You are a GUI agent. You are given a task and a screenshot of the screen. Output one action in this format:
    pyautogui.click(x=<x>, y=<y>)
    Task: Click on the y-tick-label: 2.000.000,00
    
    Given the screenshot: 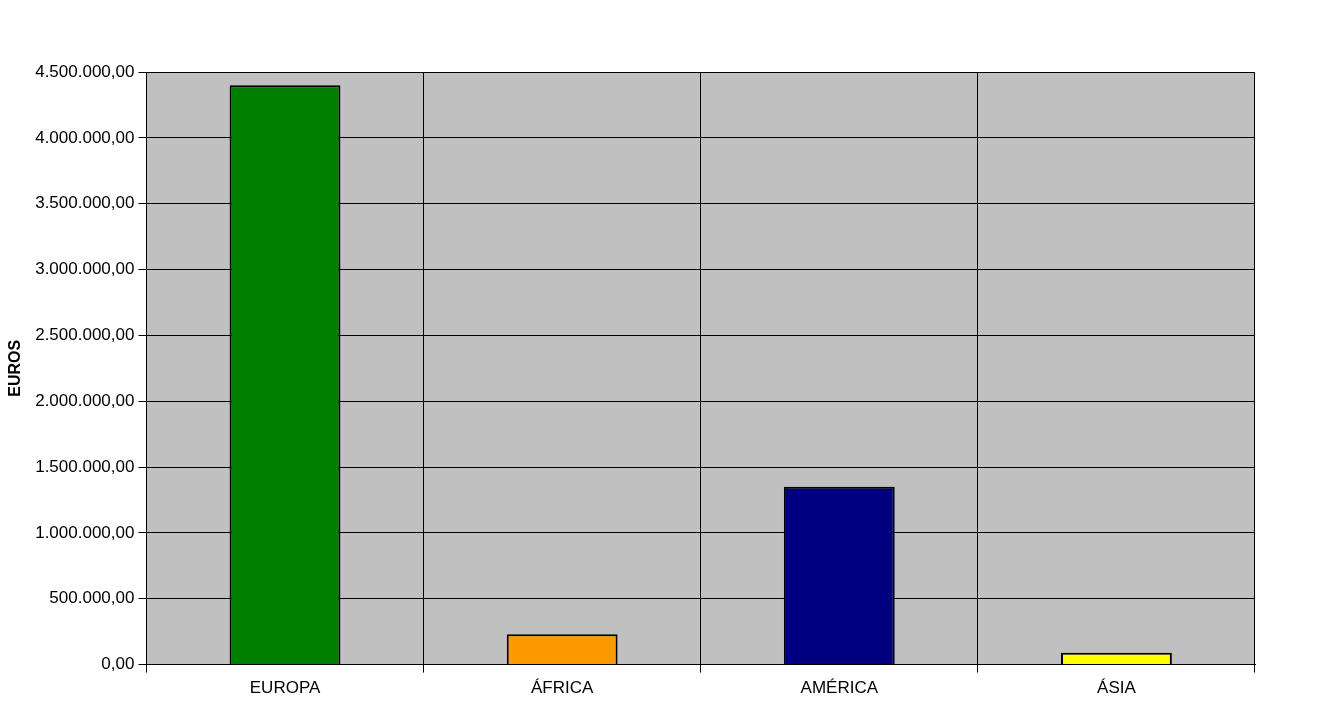 What is the action you would take?
    pyautogui.click(x=85, y=400)
    